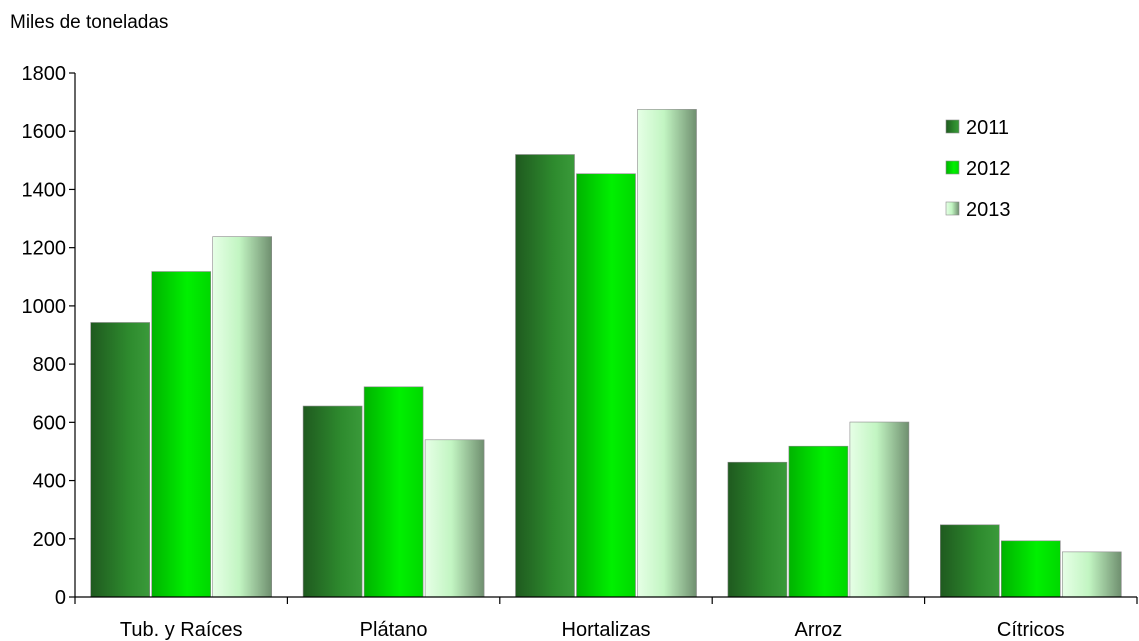 This screenshot has width=1139, height=641. I want to click on y-tick-label: 1400, so click(44, 190).